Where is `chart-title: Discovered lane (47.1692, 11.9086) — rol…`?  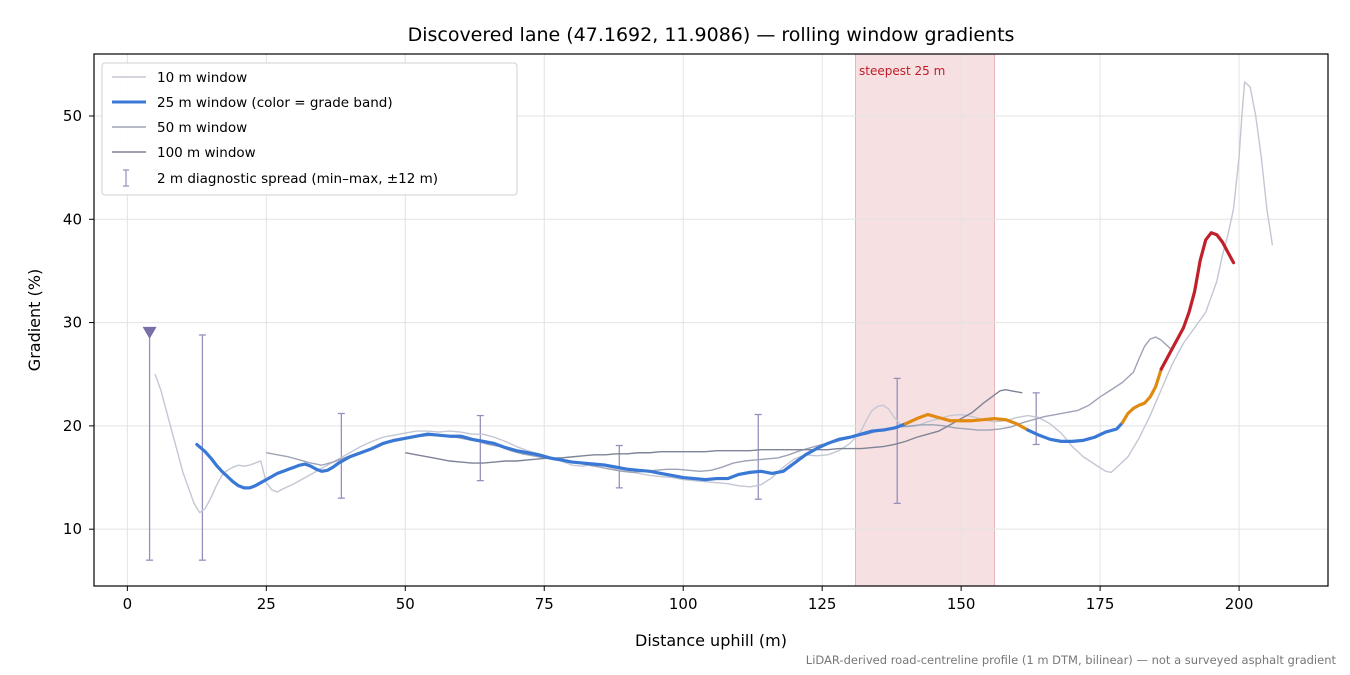 chart-title: Discovered lane (47.1692, 11.9086) — rol… is located at coordinates (711, 35).